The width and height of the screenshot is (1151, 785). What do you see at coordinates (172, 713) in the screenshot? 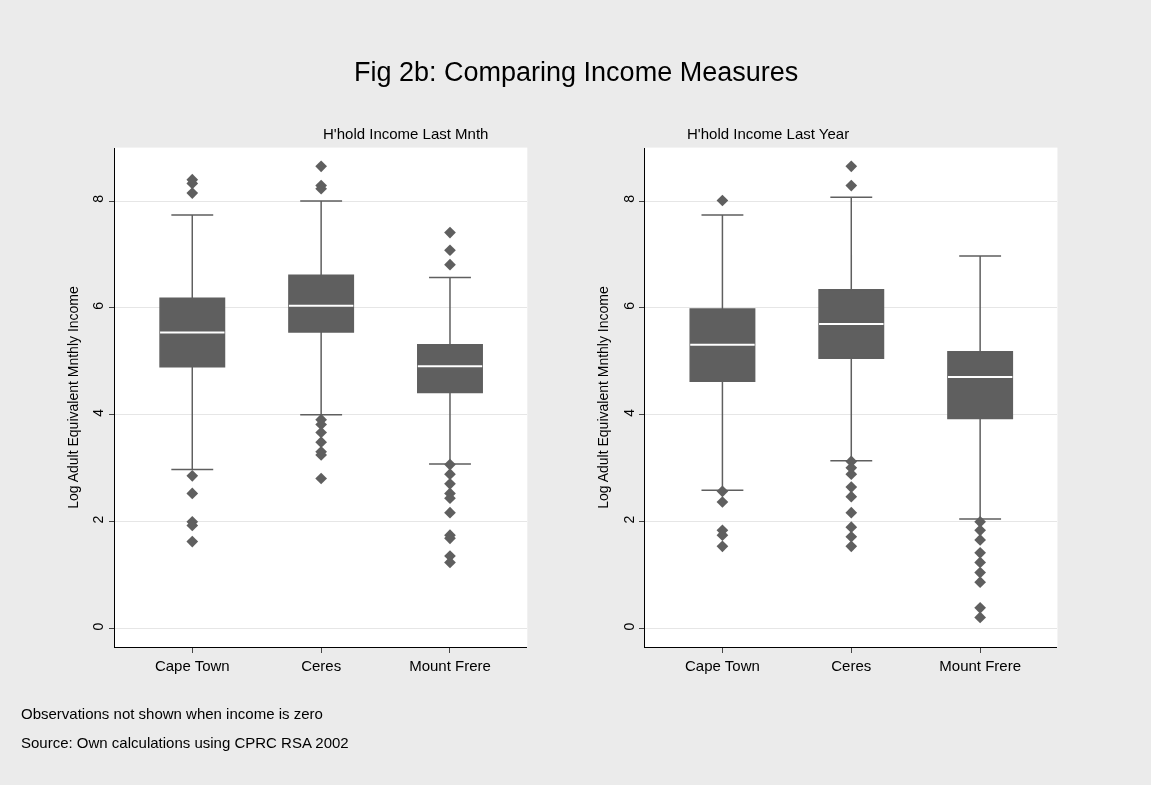
I see `text: Observations not shown when income is zero` at bounding box center [172, 713].